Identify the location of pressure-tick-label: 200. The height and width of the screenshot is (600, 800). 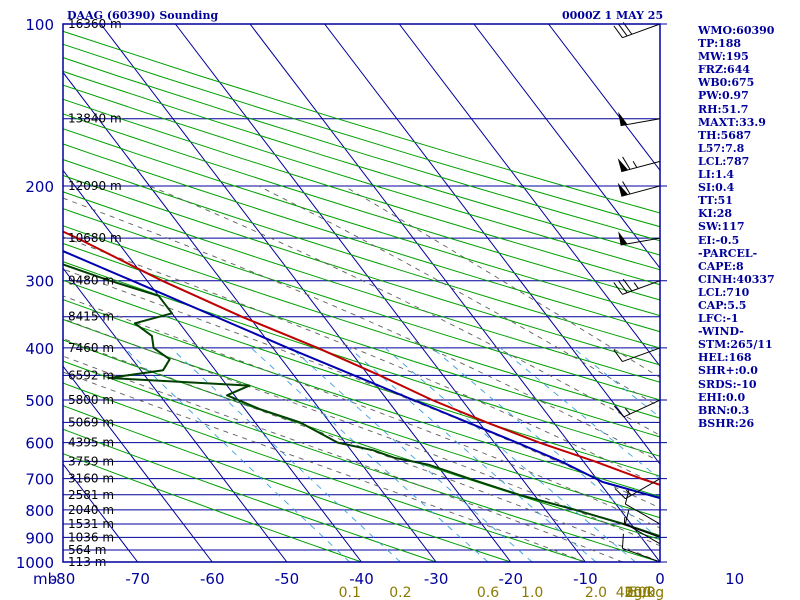
(39, 187).